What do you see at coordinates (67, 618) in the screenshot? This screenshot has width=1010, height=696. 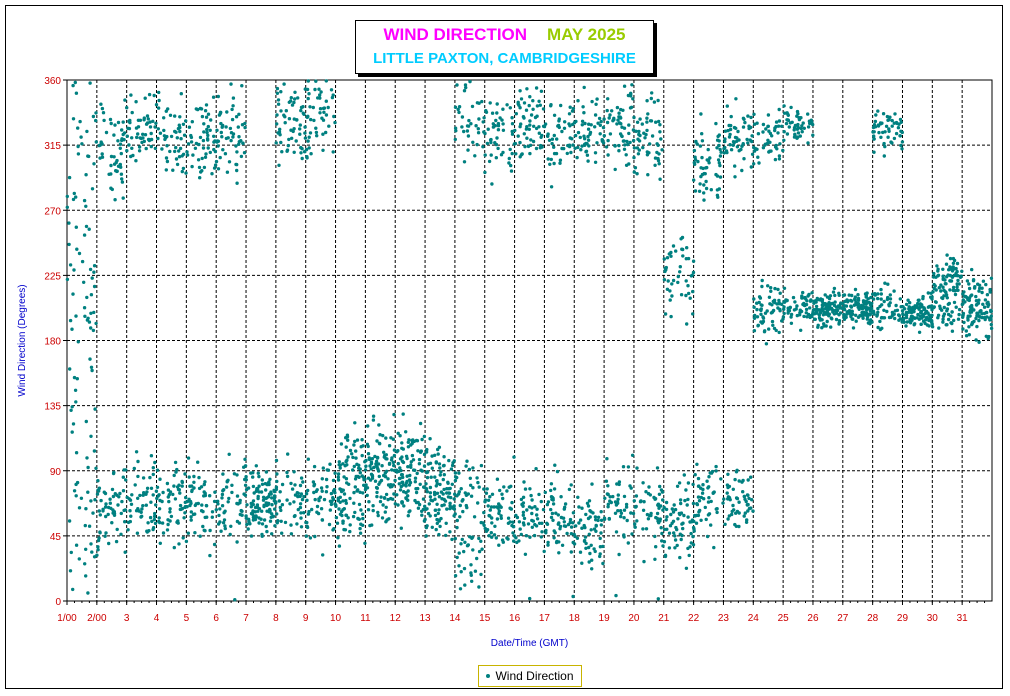 I see `x-tick-label: 1/00` at bounding box center [67, 618].